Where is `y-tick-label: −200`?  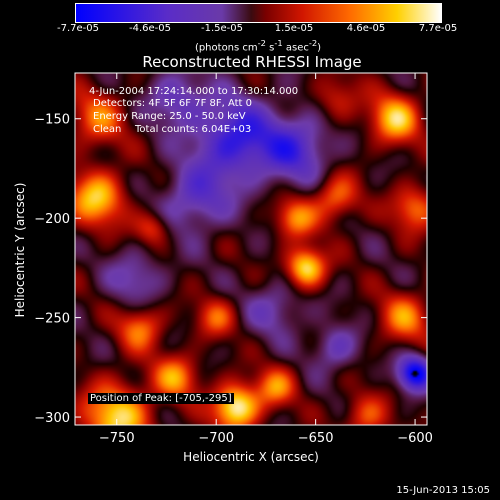
y-tick-label: −200 is located at coordinates (52, 219).